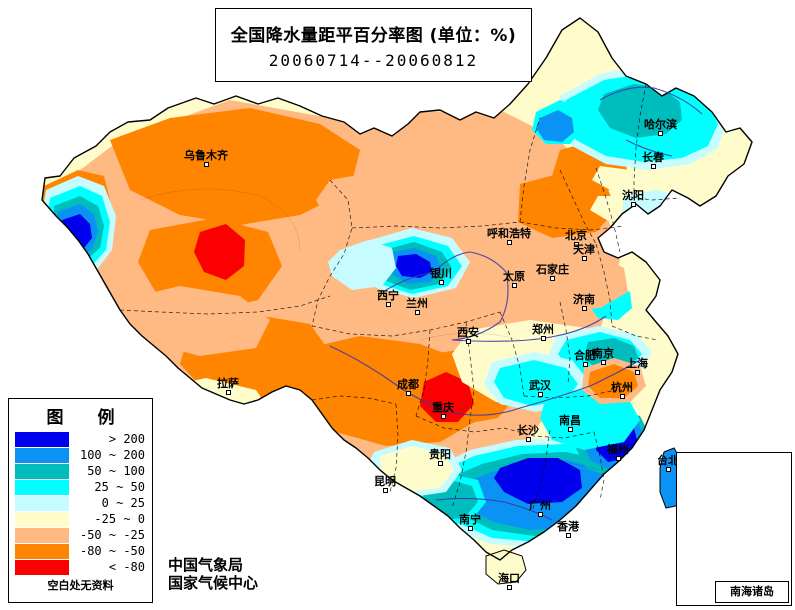  I want to click on city-label: 南昌, so click(570, 423).